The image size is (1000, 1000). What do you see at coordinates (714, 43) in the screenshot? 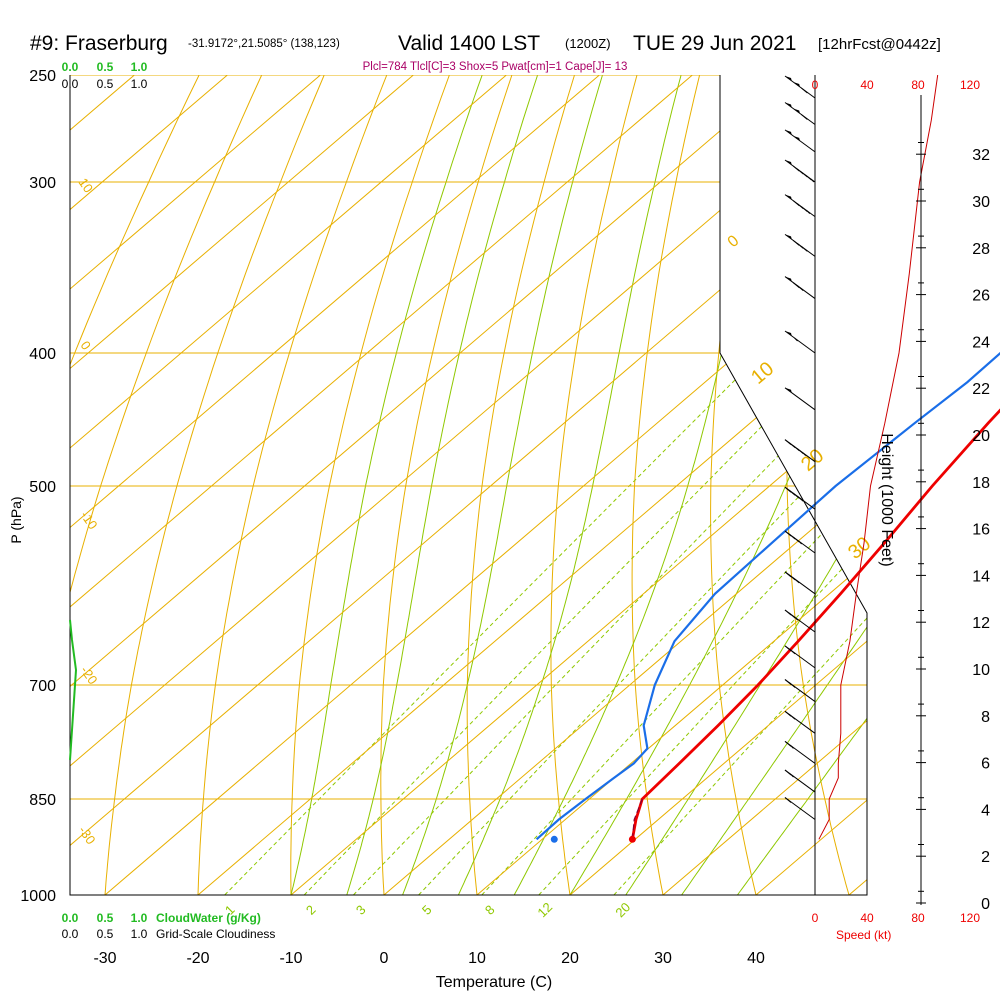
I see `valid-date: TUE 29 Jun 2021` at bounding box center [714, 43].